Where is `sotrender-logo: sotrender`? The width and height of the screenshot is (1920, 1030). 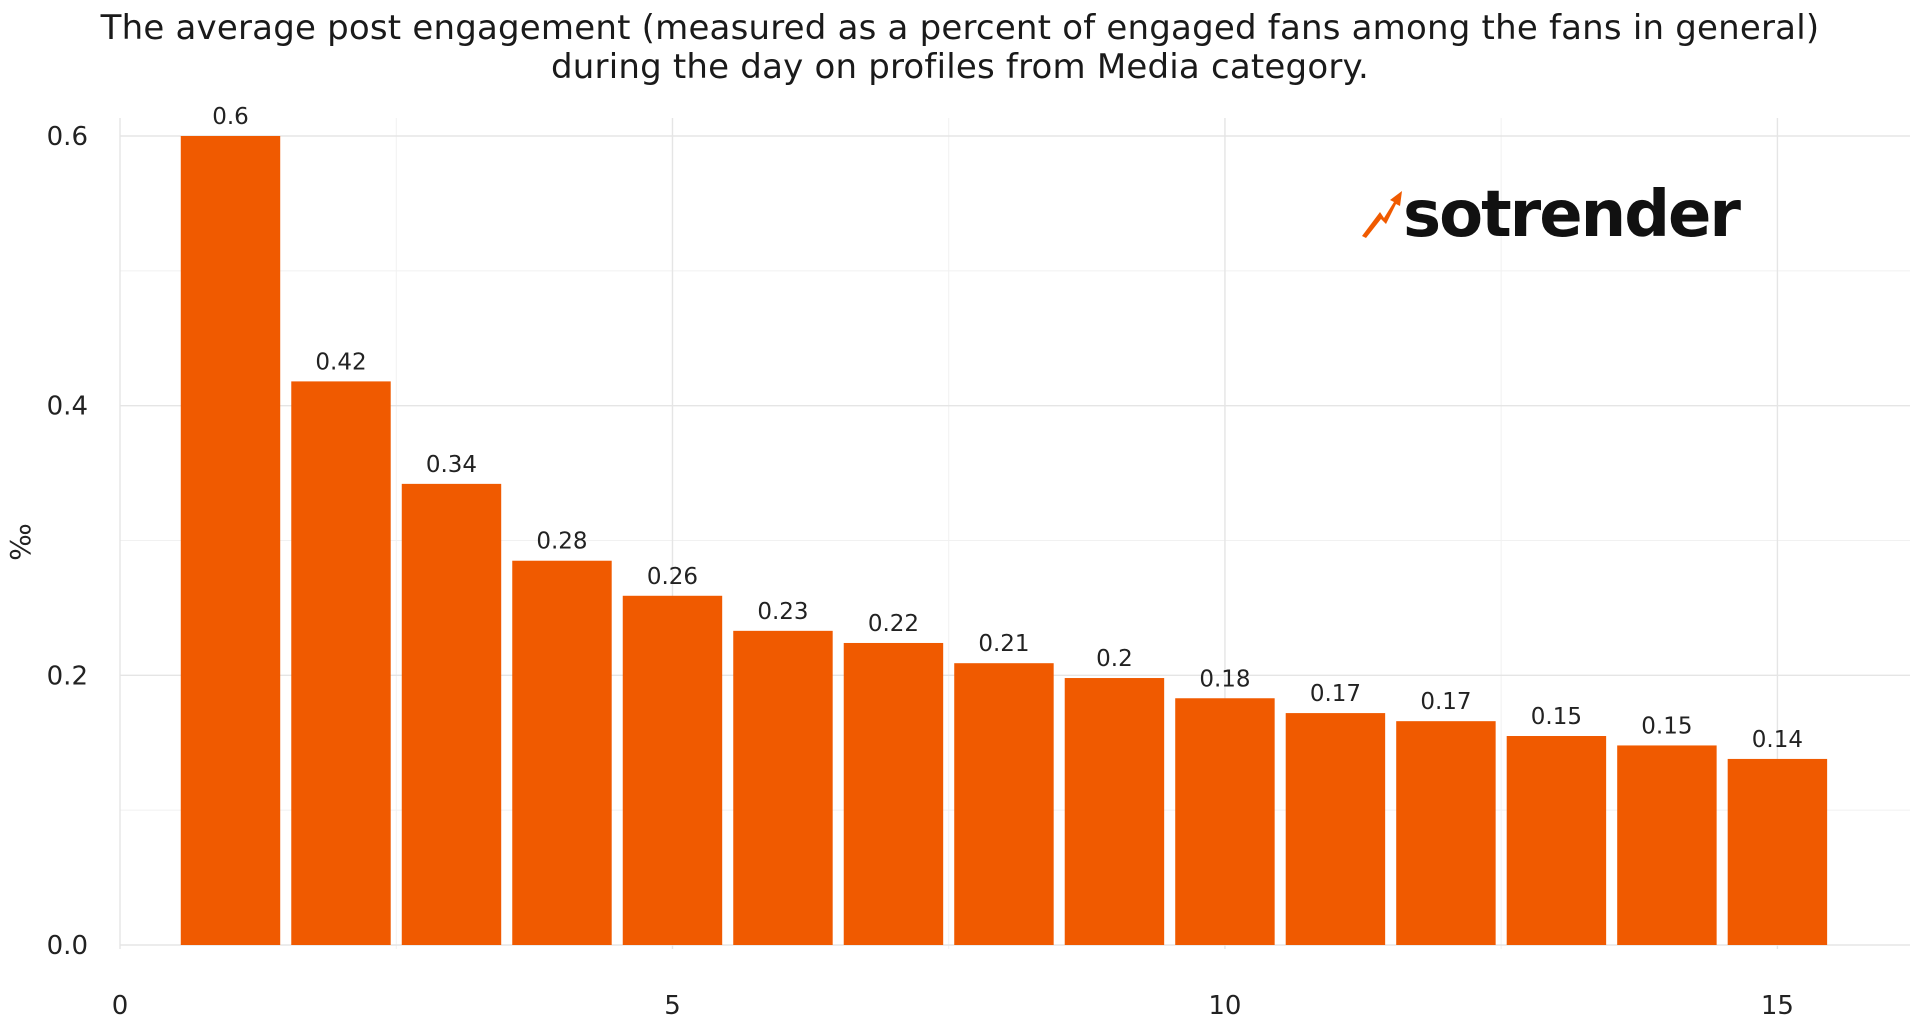 sotrender-logo: sotrender is located at coordinates (1552, 215).